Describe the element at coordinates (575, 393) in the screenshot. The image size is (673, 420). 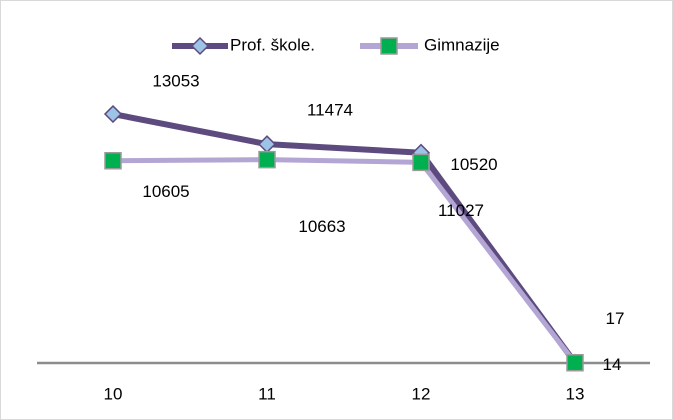
I see `x-tick-label: 13` at that location.